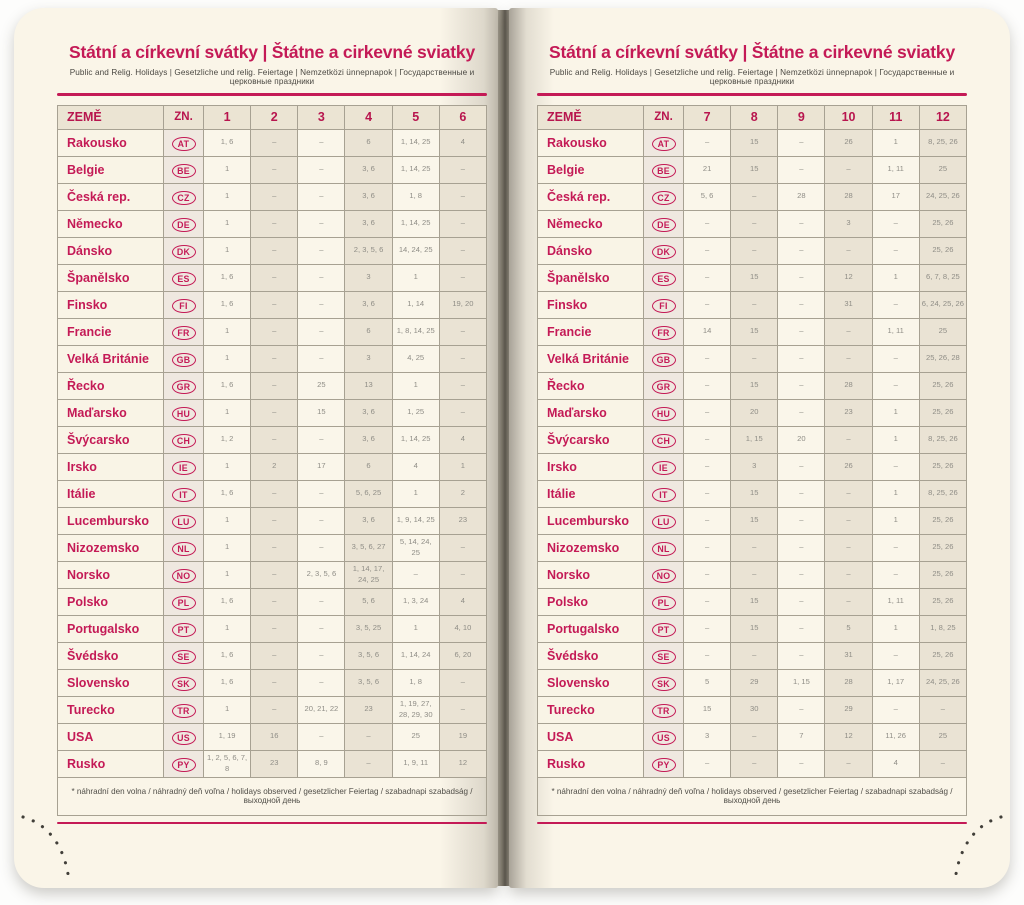 The image size is (1024, 905). Describe the element at coordinates (321, 709) in the screenshot. I see `holiday-days-cell: 20, 21, 22` at that location.